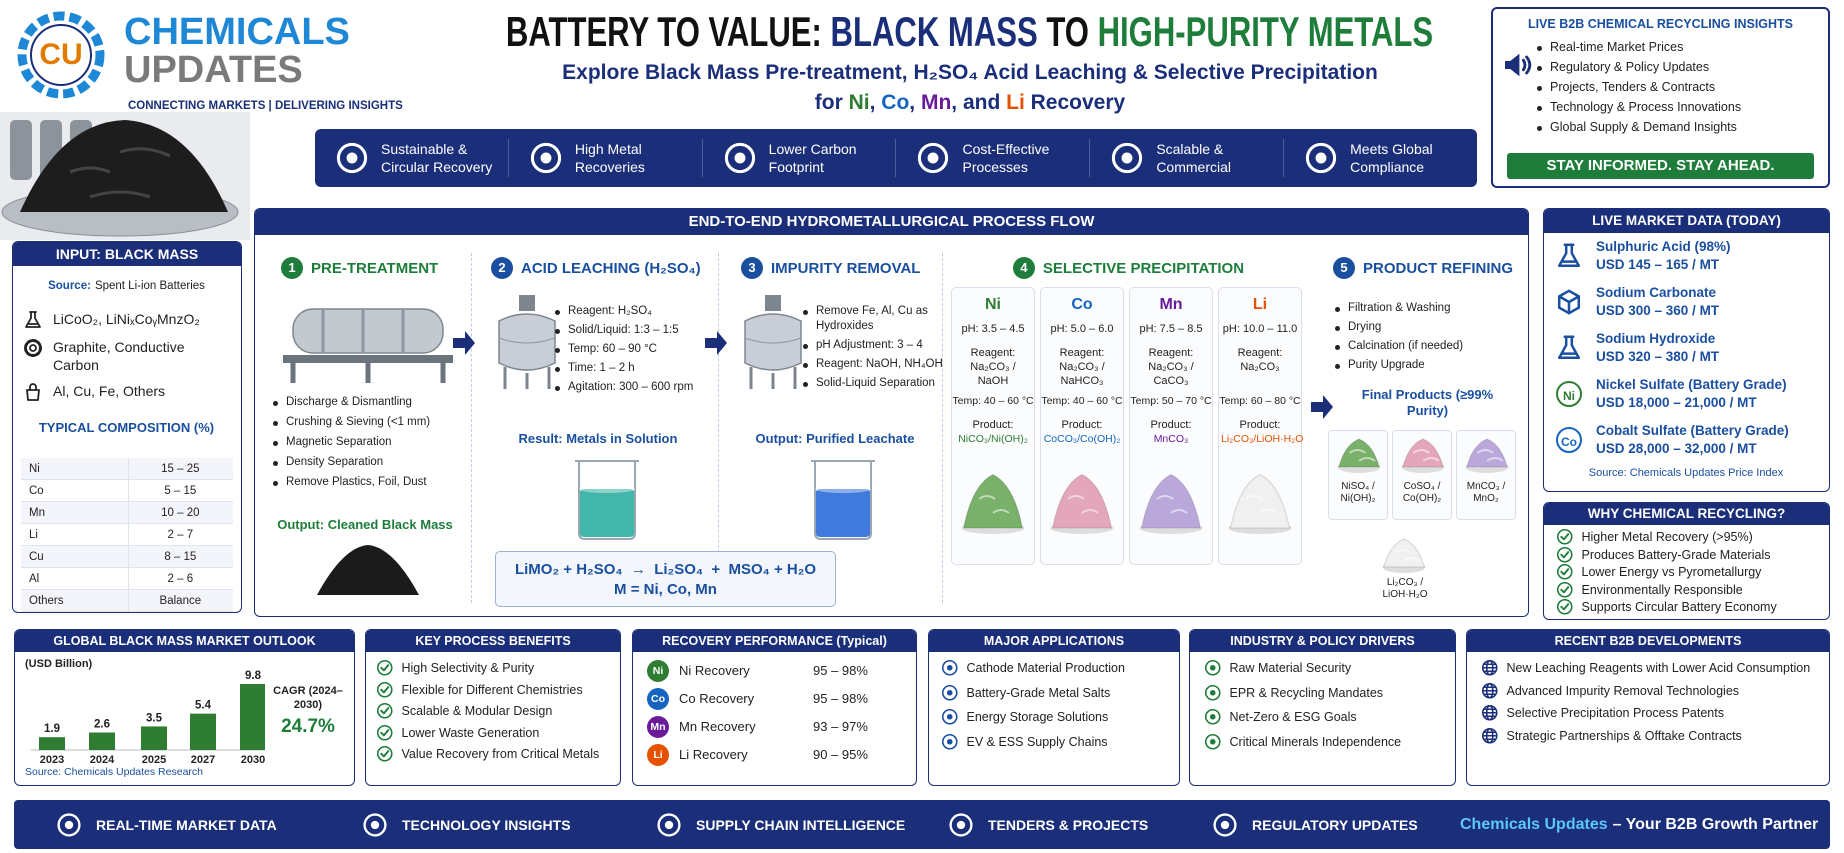 This screenshot has width=1844, height=853. I want to click on chemical-price: USD 300 – 360 / MT, so click(1658, 310).